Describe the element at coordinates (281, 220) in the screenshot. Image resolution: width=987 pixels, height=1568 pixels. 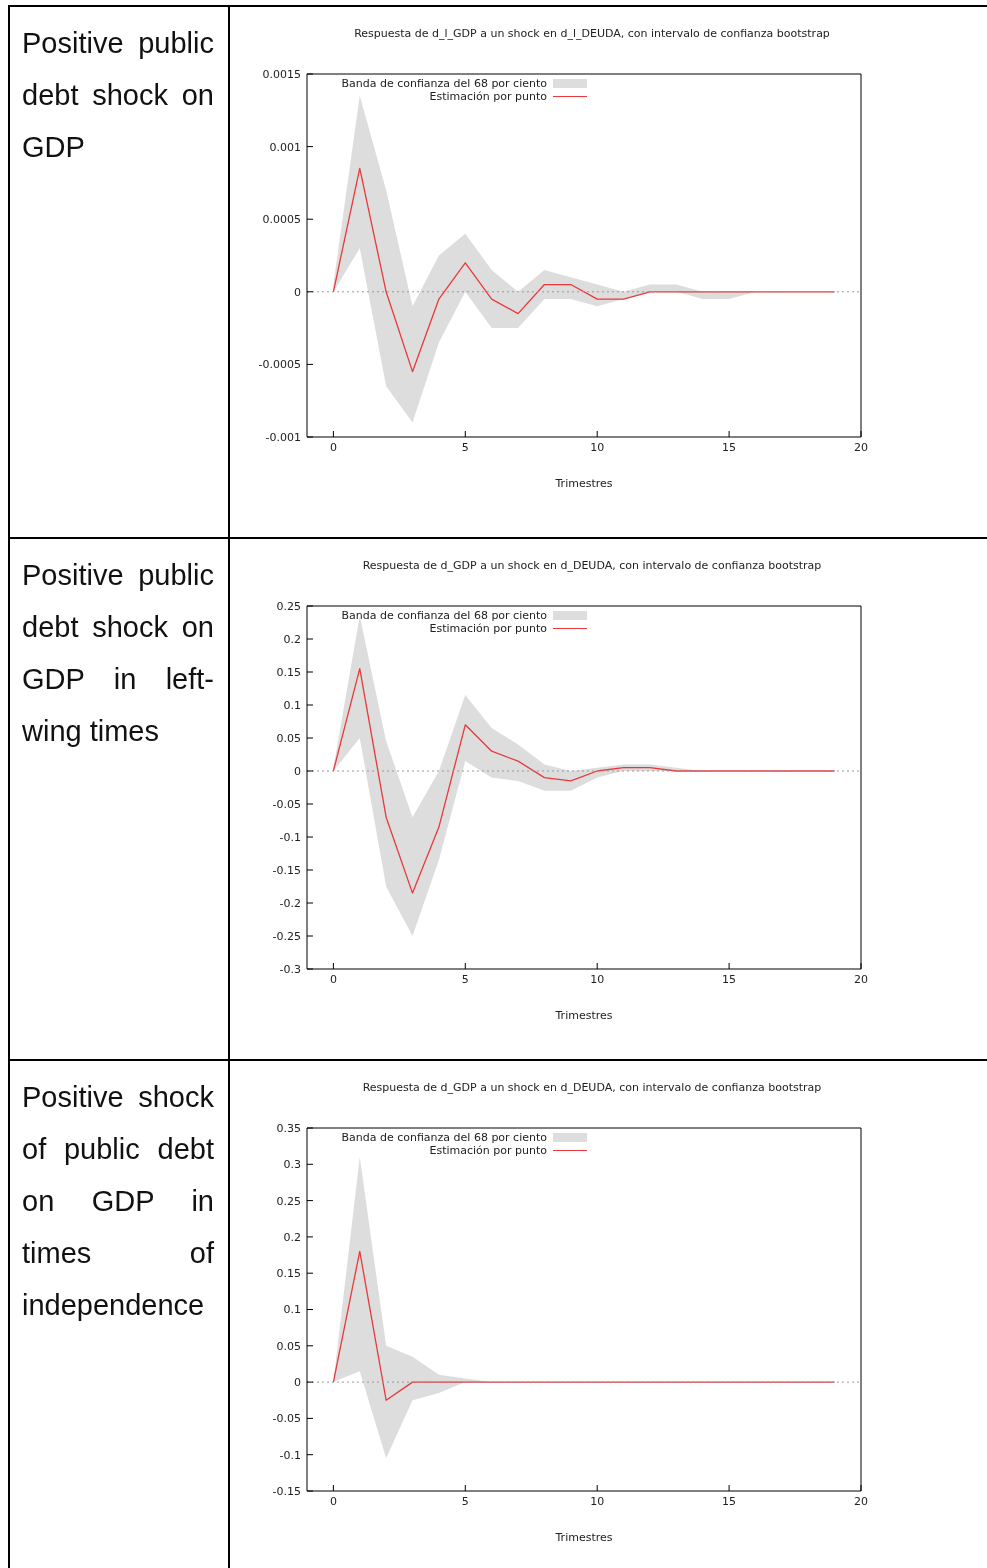
I see `y-tick-label: 0.0005` at that location.